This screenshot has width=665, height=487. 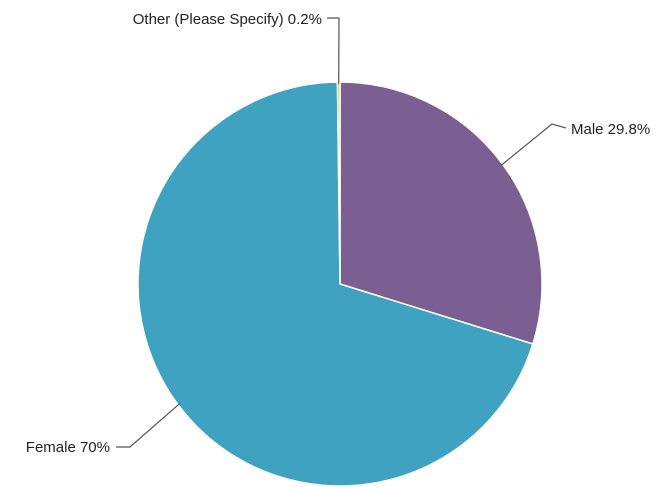 What do you see at coordinates (610, 129) in the screenshot?
I see `slice-label-male: Male 29.8%` at bounding box center [610, 129].